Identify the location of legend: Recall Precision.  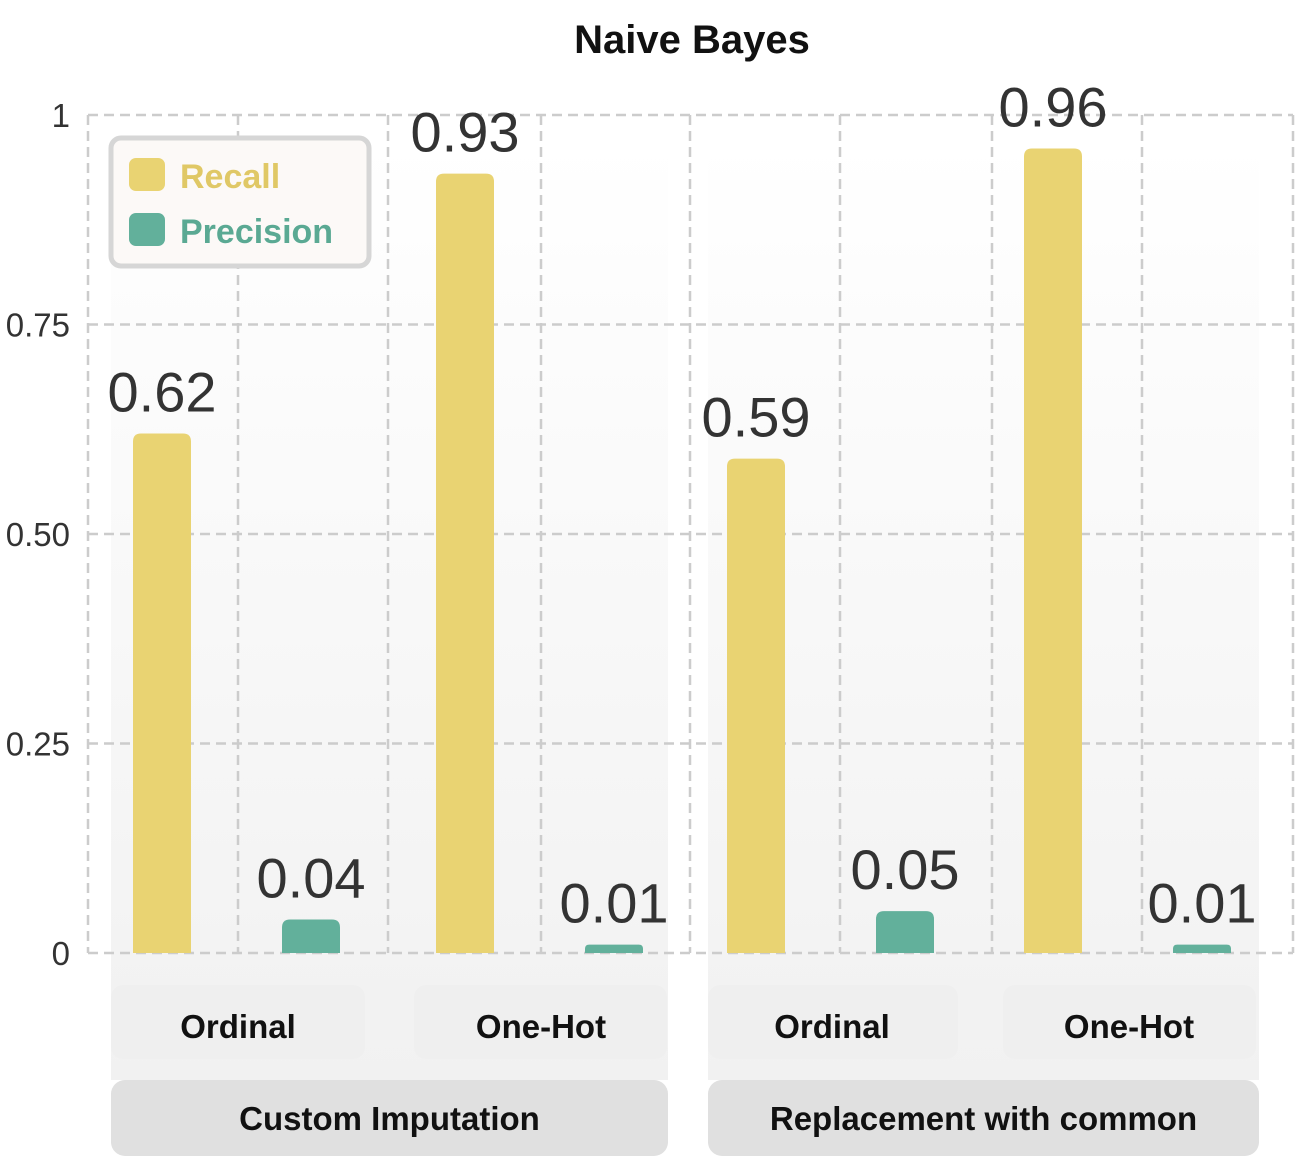
(240, 202).